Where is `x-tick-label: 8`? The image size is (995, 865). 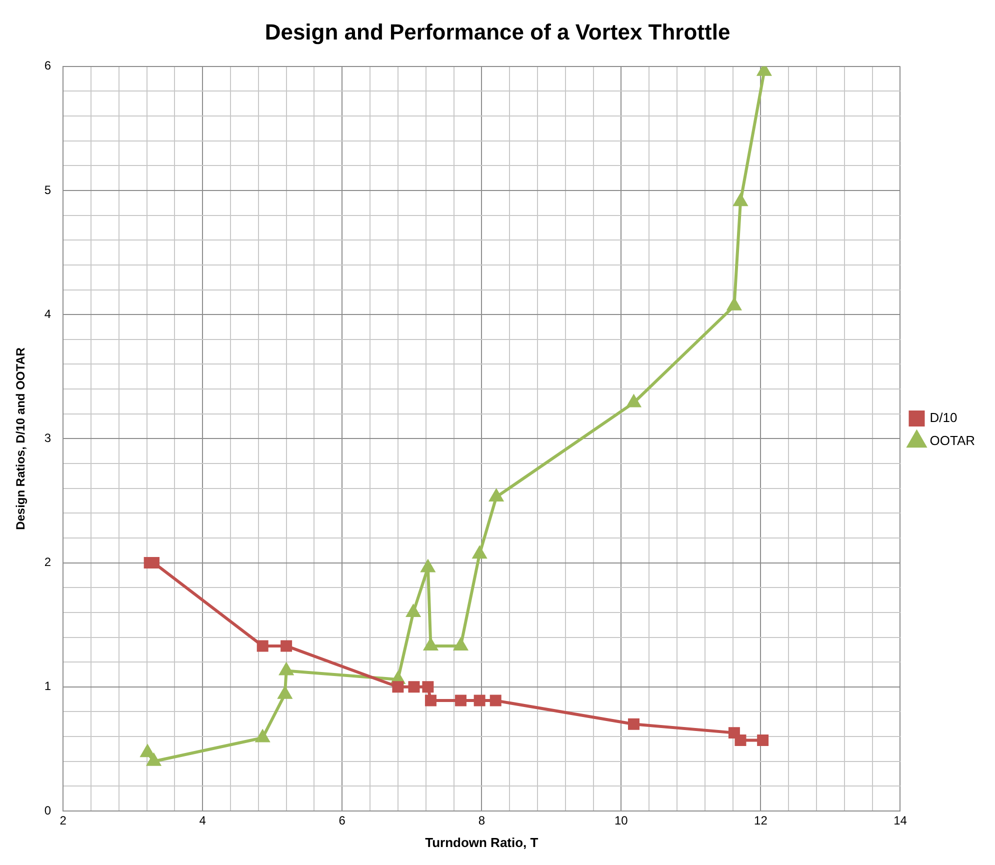
x-tick-label: 8 is located at coordinates (482, 821).